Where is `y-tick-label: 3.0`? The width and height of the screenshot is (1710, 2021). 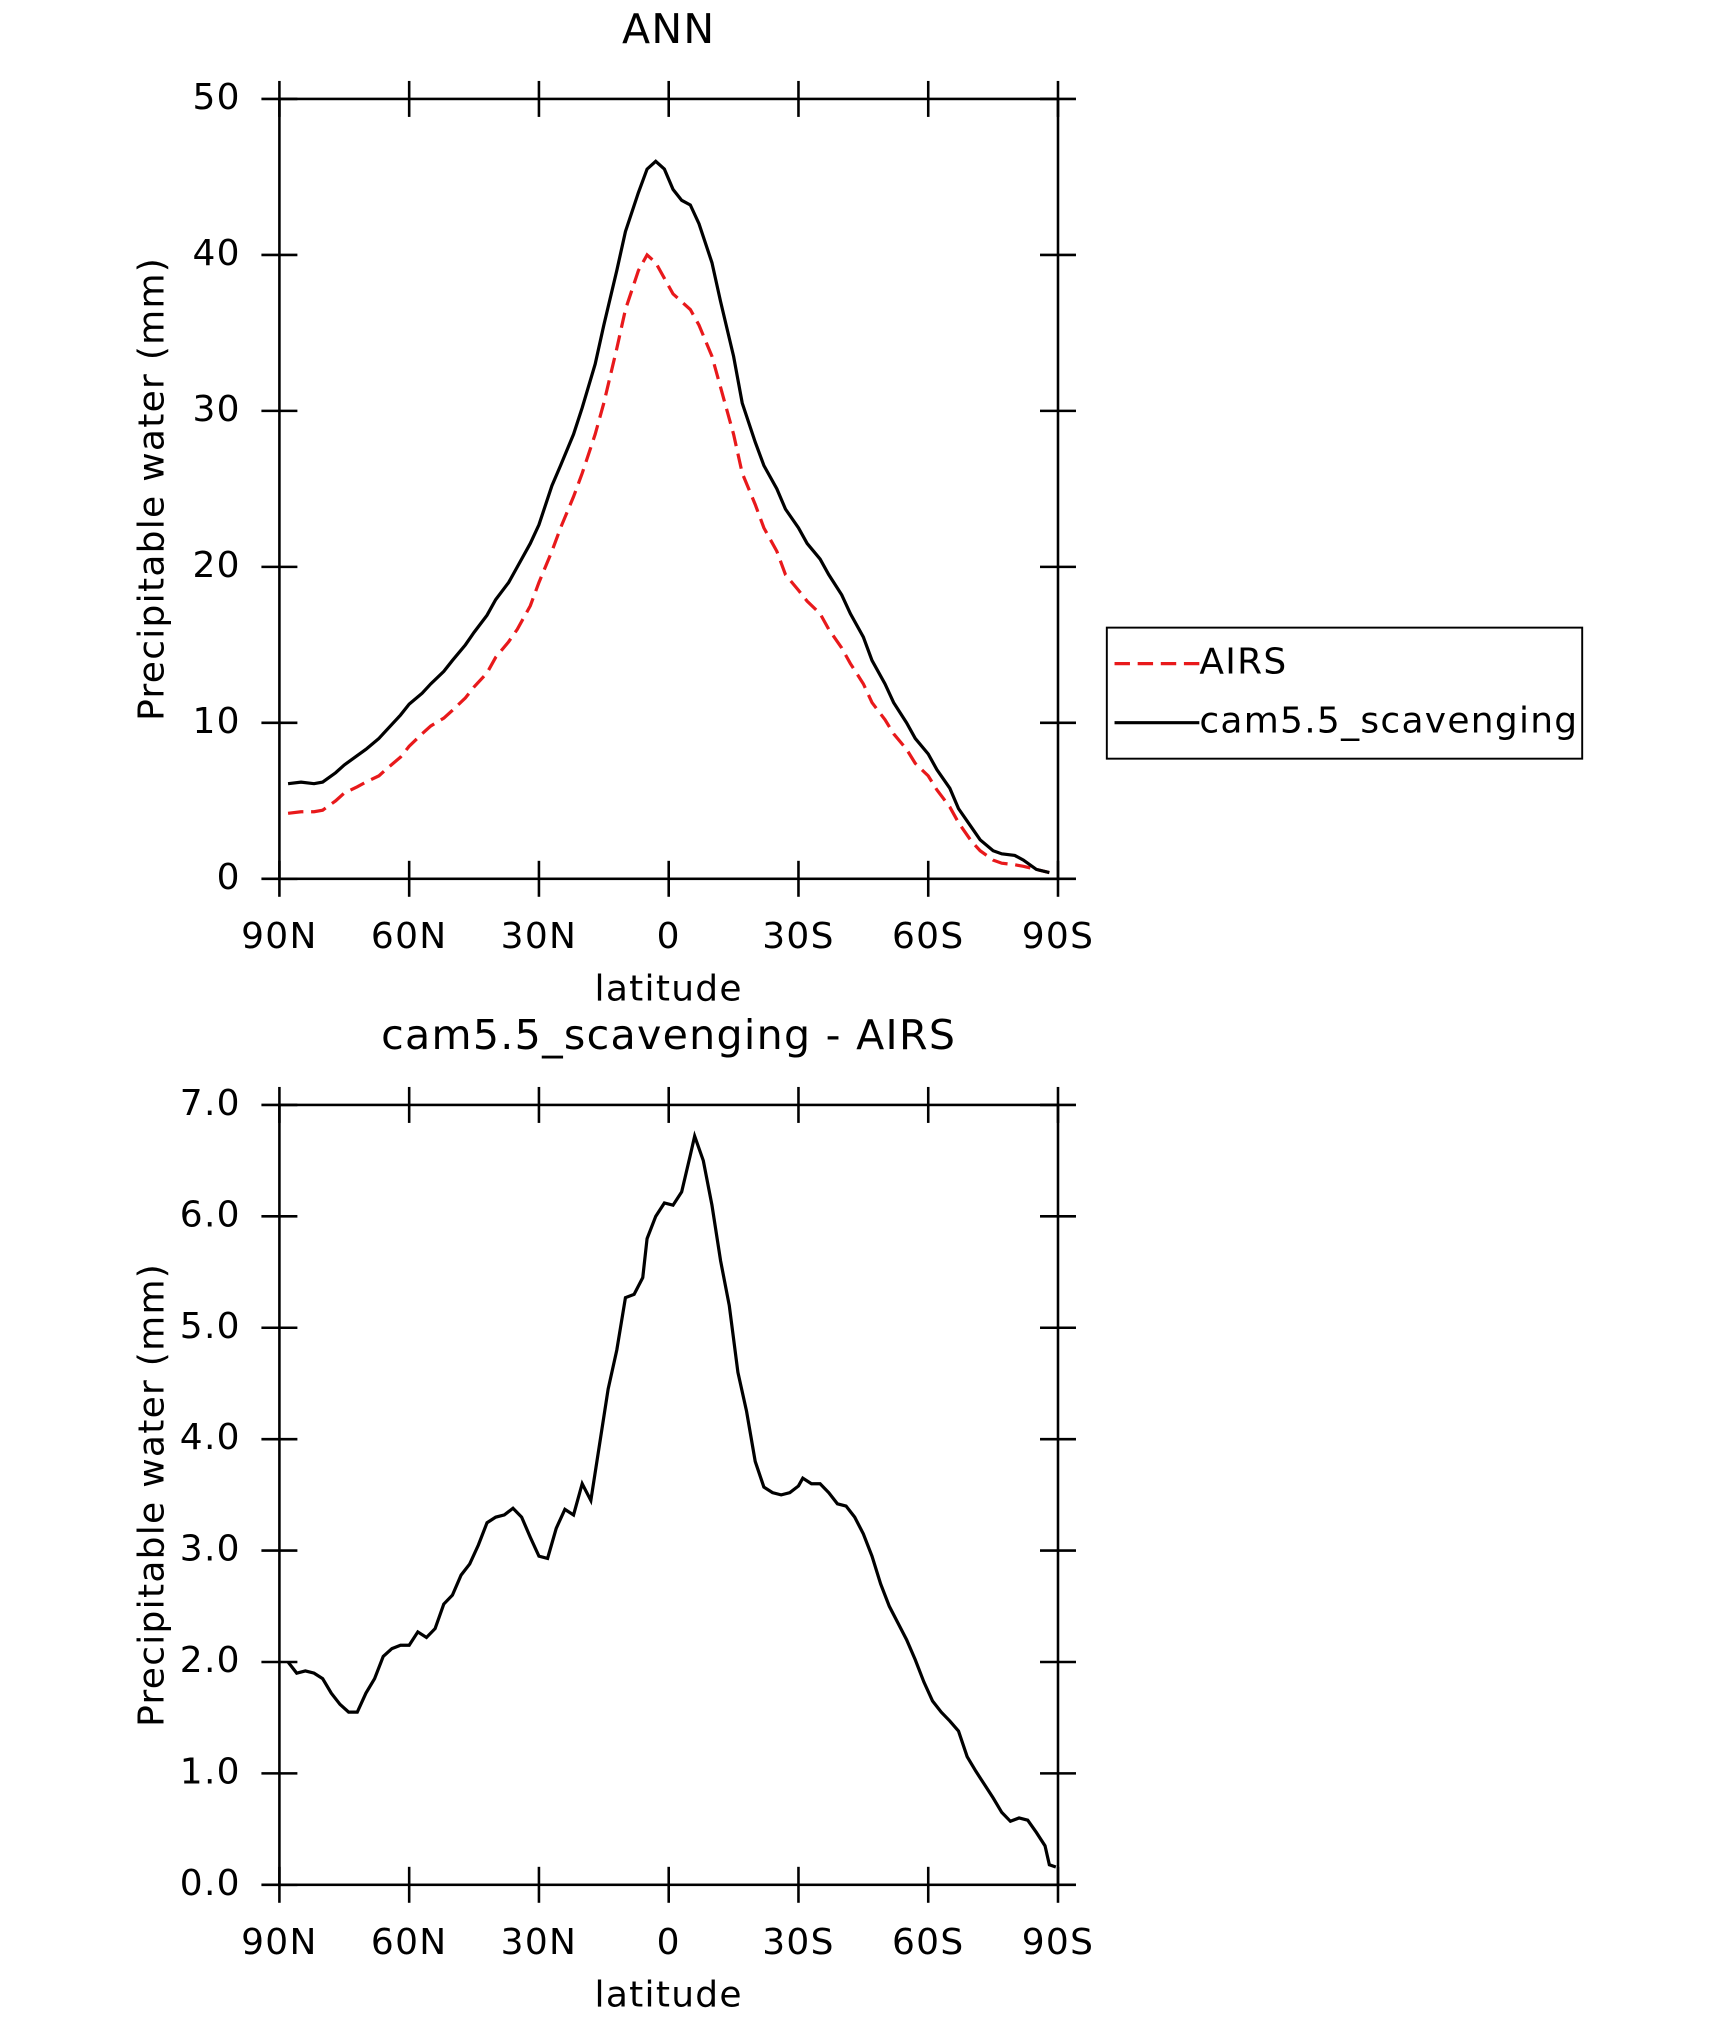
y-tick-label: 3.0 is located at coordinates (210, 1549).